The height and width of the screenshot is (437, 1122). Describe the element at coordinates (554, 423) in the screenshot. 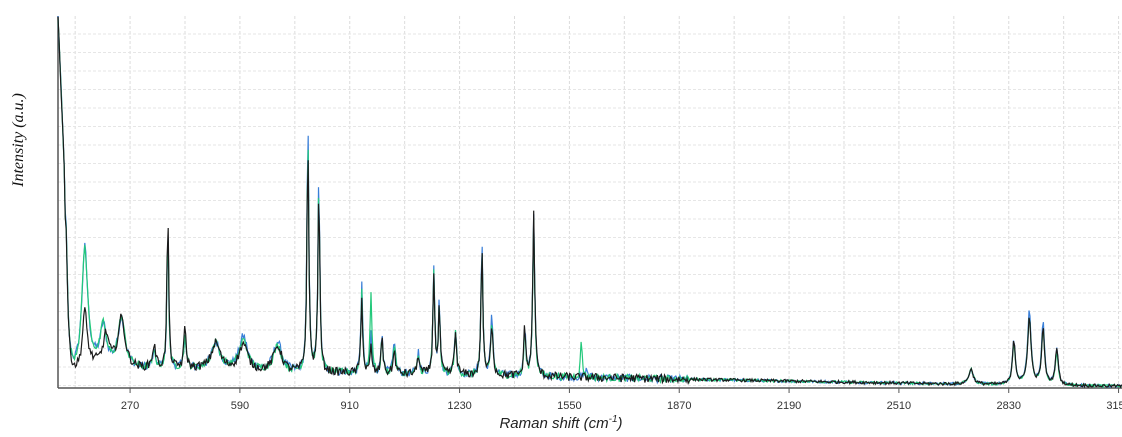

I see `x-axis-label-text: Raman shift (cm` at that location.